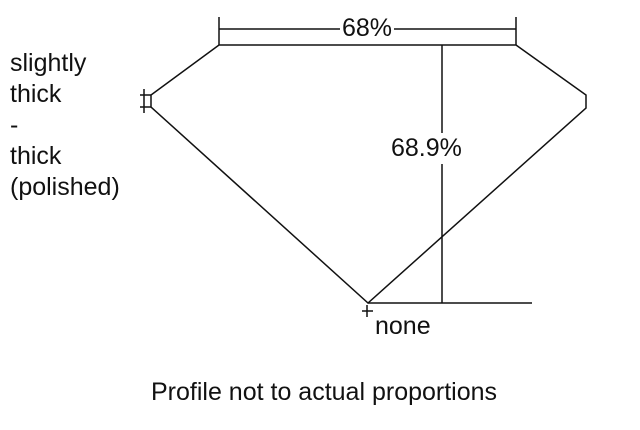 This screenshot has width=640, height=430. I want to click on depth-percentage: 68.9%, so click(426, 148).